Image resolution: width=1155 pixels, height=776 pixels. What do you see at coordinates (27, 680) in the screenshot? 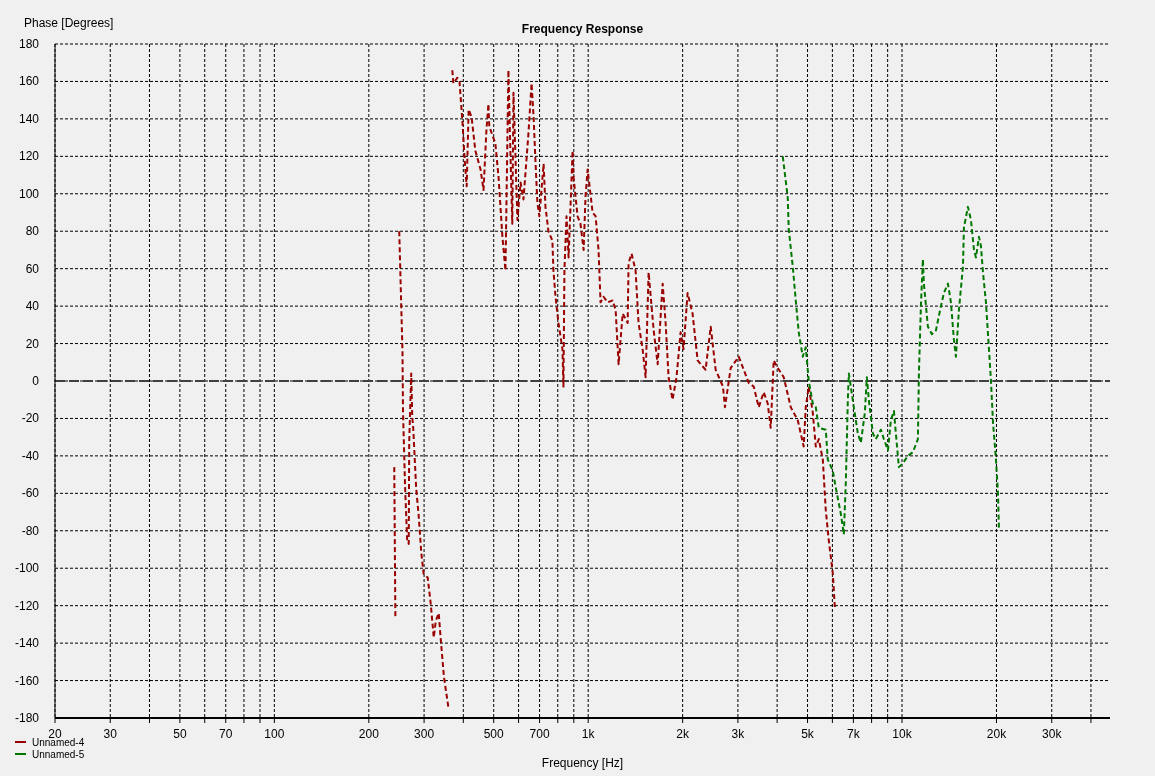
I see `y-tick-label: -160` at bounding box center [27, 680].